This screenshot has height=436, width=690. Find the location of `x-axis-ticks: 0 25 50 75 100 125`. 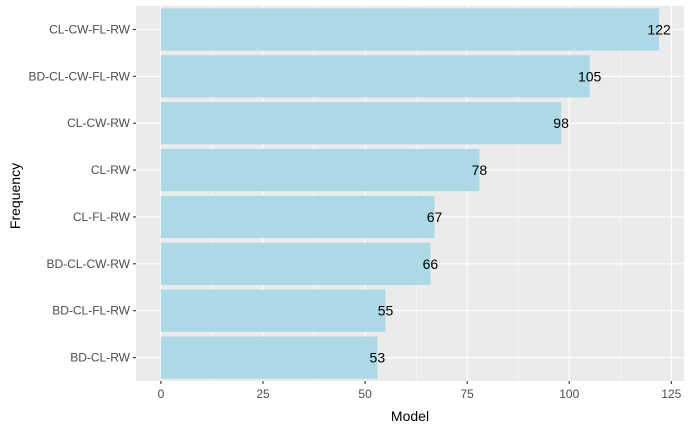

x-axis-ticks: 0 25 50 75 100 125 is located at coordinates (420, 391).